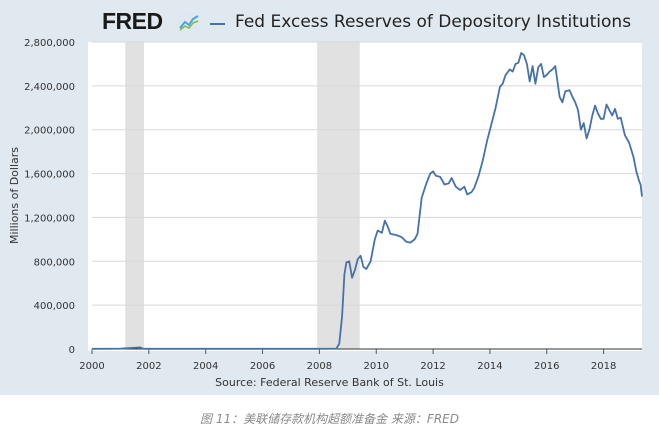 The width and height of the screenshot is (659, 430). What do you see at coordinates (546, 366) in the screenshot?
I see `x-tick-label: 2016` at bounding box center [546, 366].